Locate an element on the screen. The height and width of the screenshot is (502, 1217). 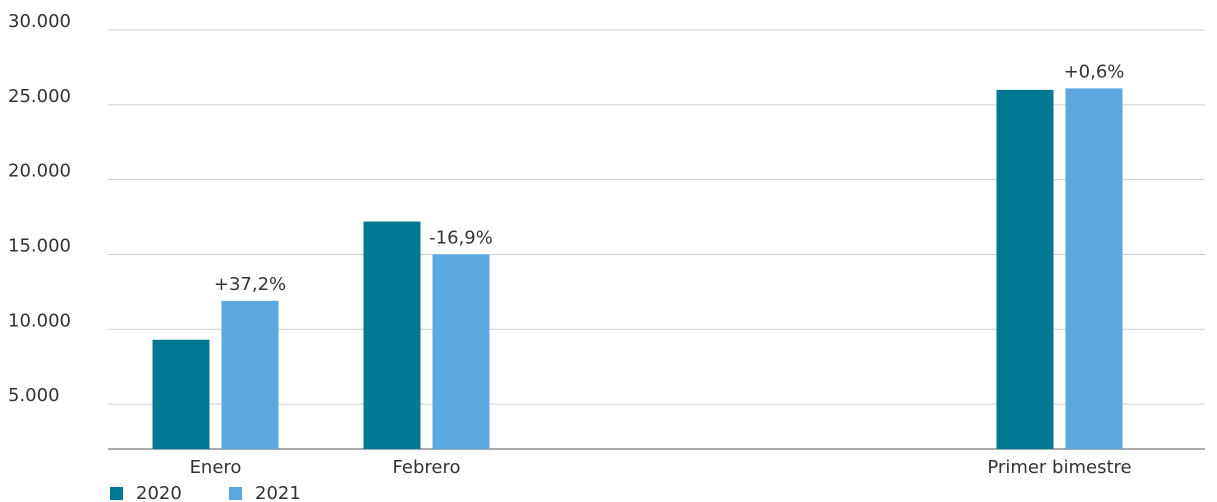
x-tick-label: Primer bimestre is located at coordinates (1059, 467).